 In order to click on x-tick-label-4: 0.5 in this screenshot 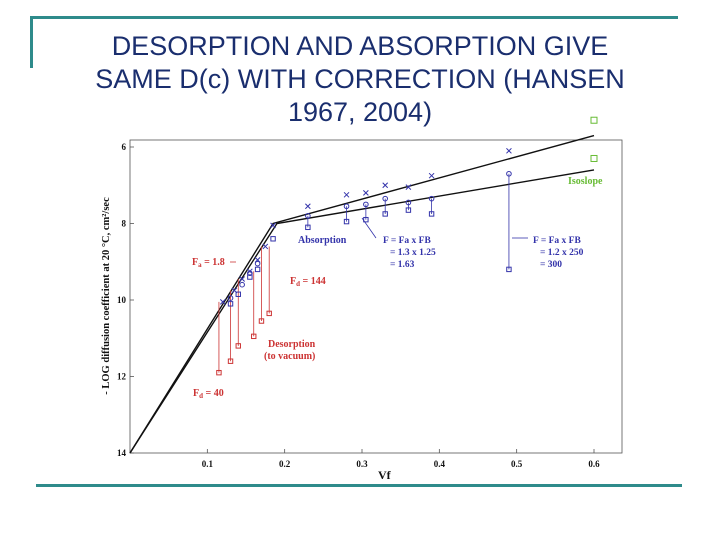, I will do `click(517, 464)`.